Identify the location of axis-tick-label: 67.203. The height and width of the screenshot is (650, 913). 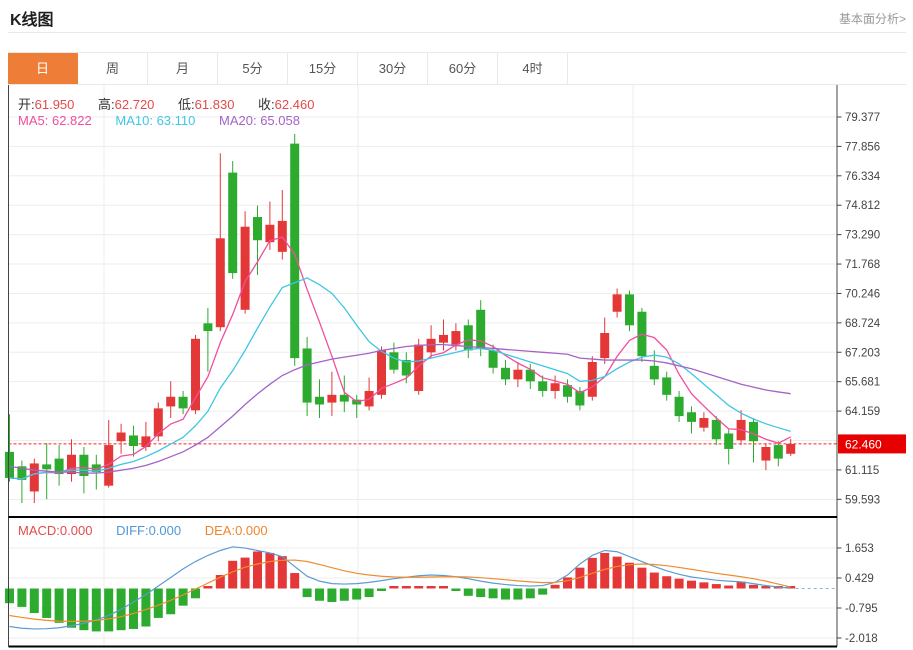
(862, 353).